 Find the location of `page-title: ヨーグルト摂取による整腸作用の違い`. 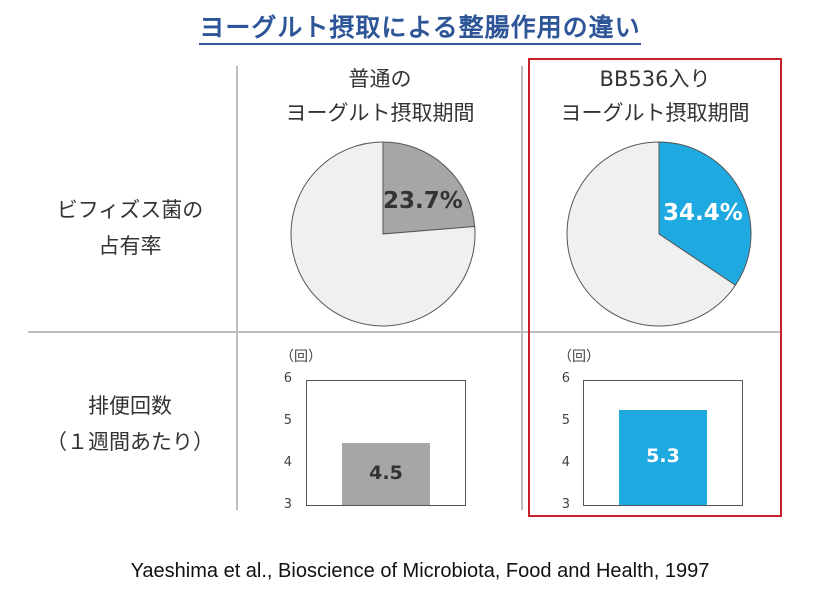

page-title: ヨーグルト摂取による整腸作用の違い is located at coordinates (420, 26).